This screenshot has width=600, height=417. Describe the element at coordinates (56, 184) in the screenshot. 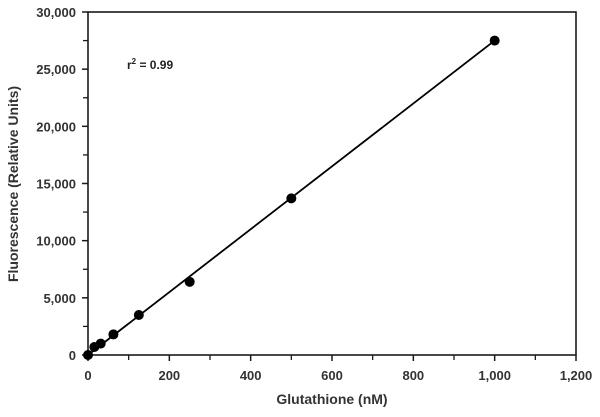

I see `y-tick-label: 15,000` at that location.